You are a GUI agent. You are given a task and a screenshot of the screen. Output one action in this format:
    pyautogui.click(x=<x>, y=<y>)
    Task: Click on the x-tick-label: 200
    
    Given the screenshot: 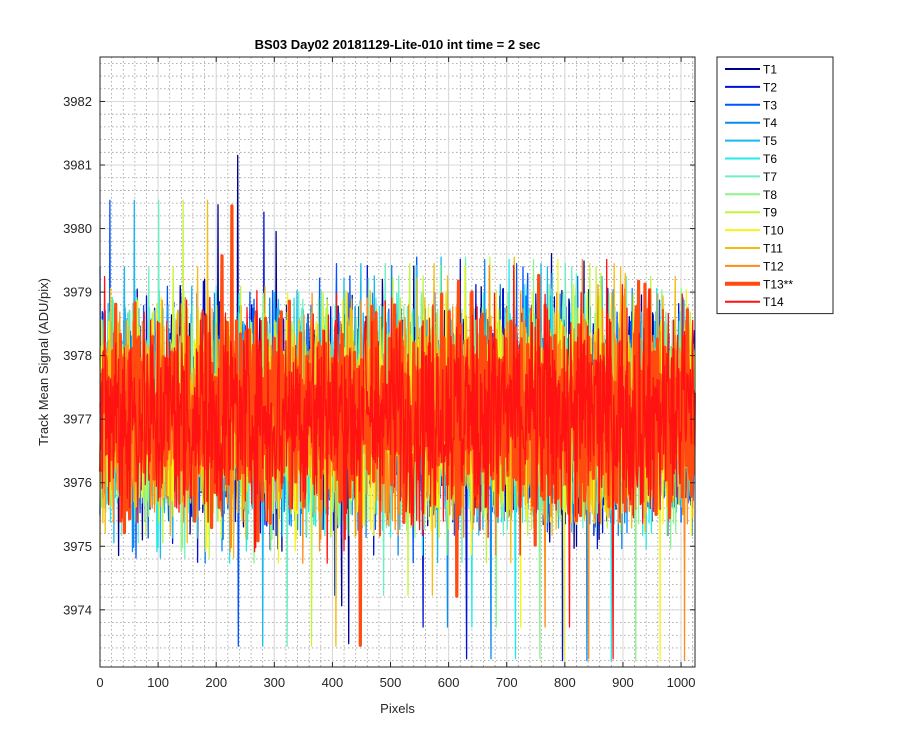 What is the action you would take?
    pyautogui.click(x=216, y=682)
    